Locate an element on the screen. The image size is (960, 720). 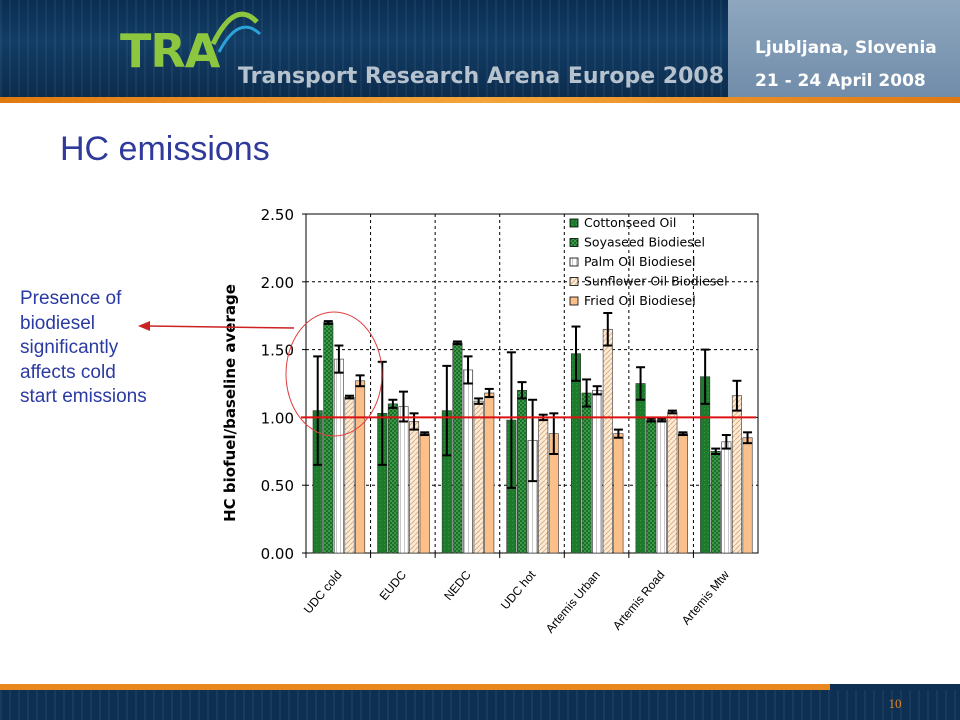
y-axis-label: HC biofuel/baseline average is located at coordinates (230, 403).